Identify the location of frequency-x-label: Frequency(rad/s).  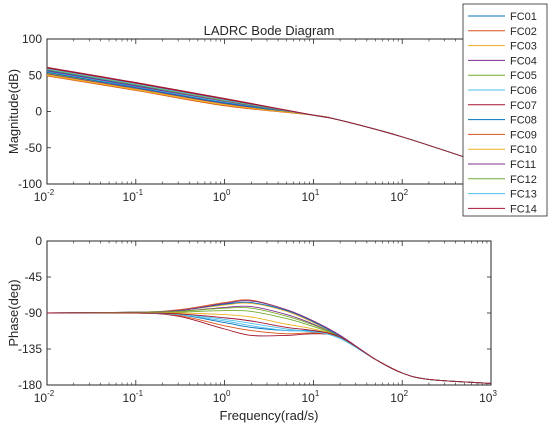
(269, 415).